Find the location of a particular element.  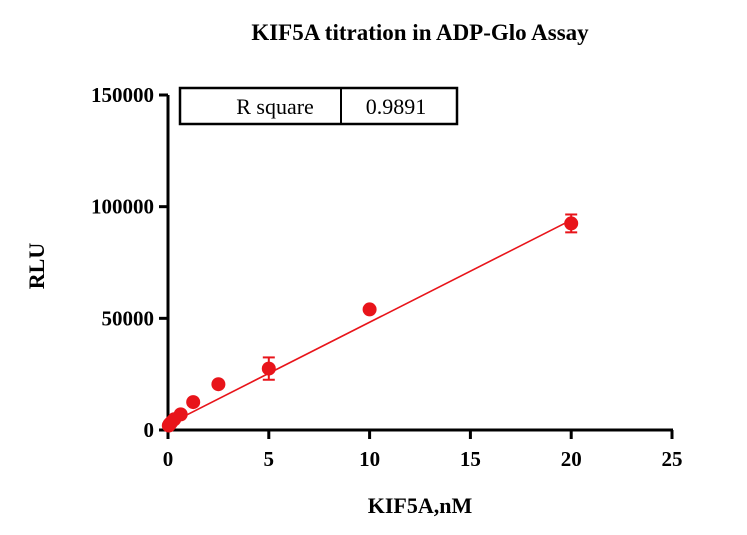

r-square-value: 0.9891 is located at coordinates (396, 106).